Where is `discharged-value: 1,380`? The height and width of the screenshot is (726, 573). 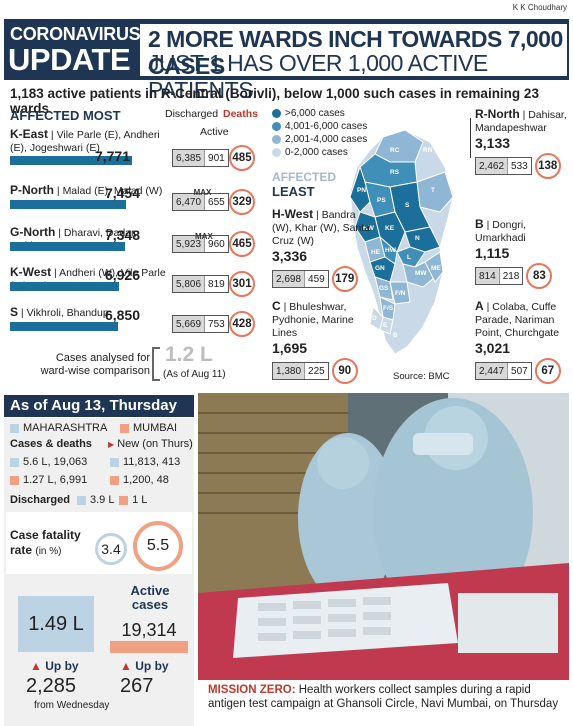 discharged-value: 1,380 is located at coordinates (289, 371).